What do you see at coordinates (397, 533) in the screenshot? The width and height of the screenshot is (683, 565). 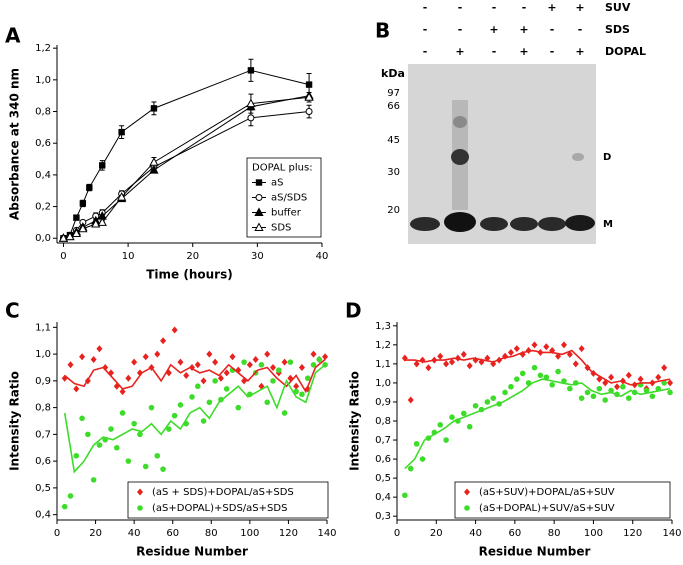 I see `x-tick-label: 0` at bounding box center [397, 533].